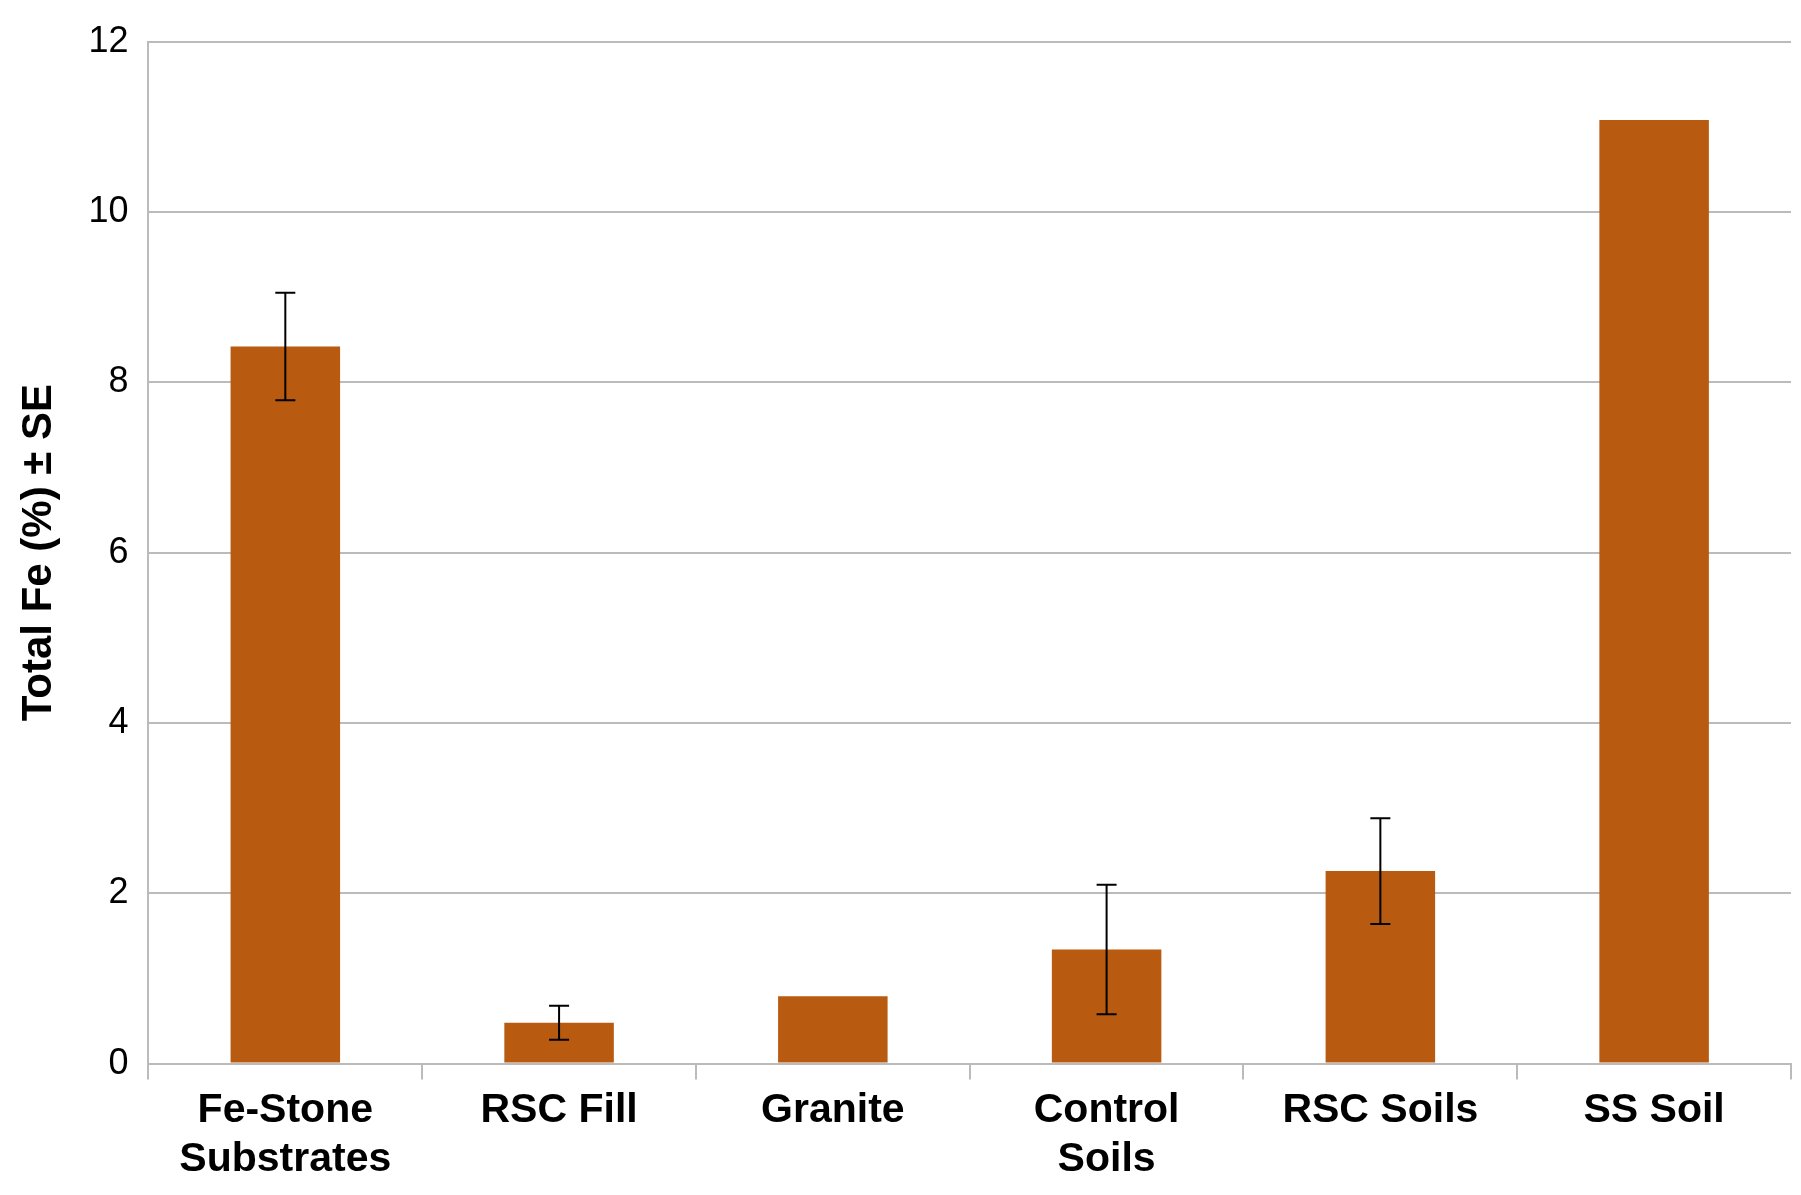 This screenshot has width=1801, height=1195. I want to click on y-tick-label: 10, so click(108, 209).